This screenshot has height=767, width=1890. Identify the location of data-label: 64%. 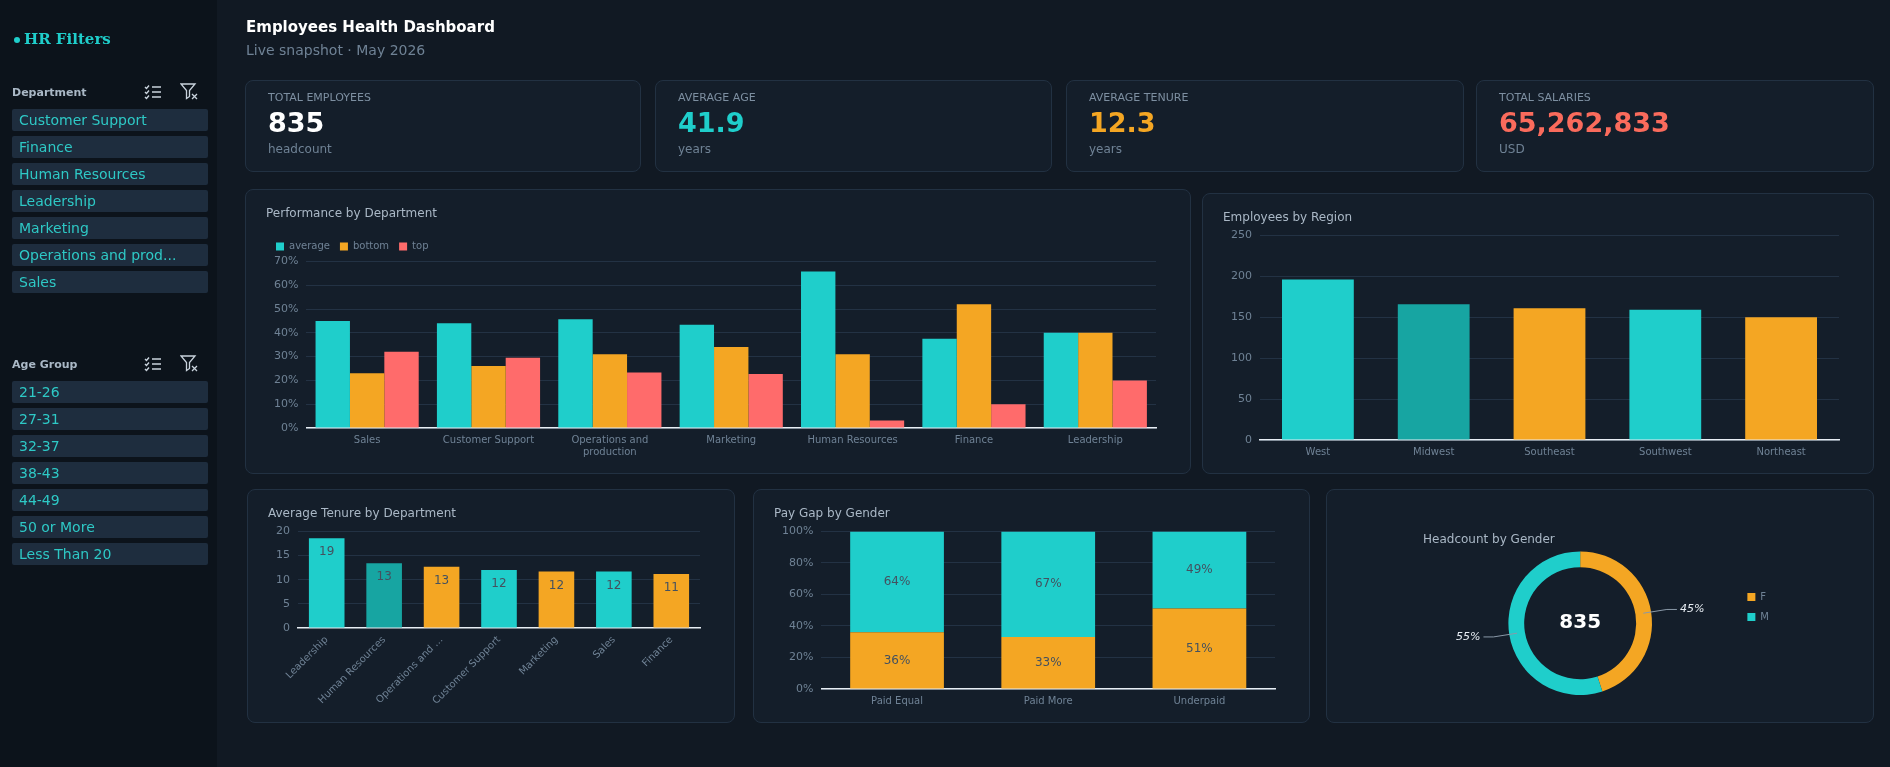
(897, 580).